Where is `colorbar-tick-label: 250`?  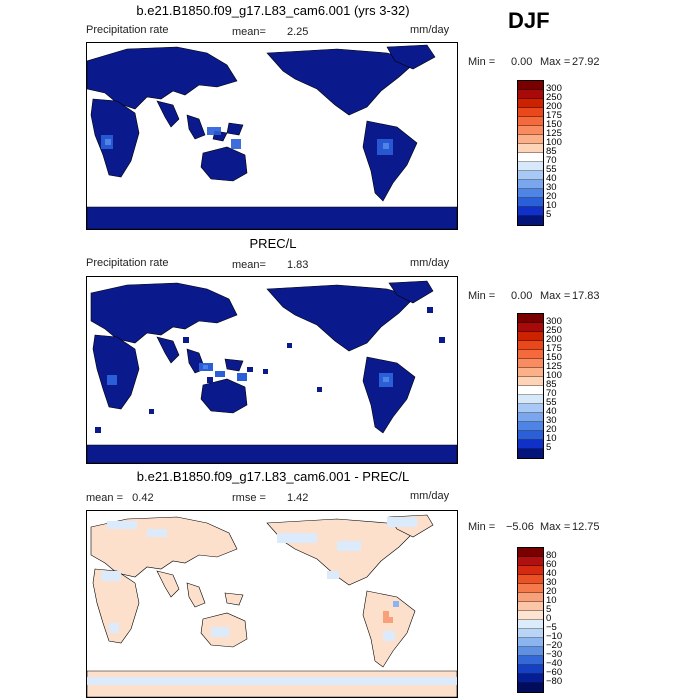
colorbar-tick-label: 250 is located at coordinates (554, 97).